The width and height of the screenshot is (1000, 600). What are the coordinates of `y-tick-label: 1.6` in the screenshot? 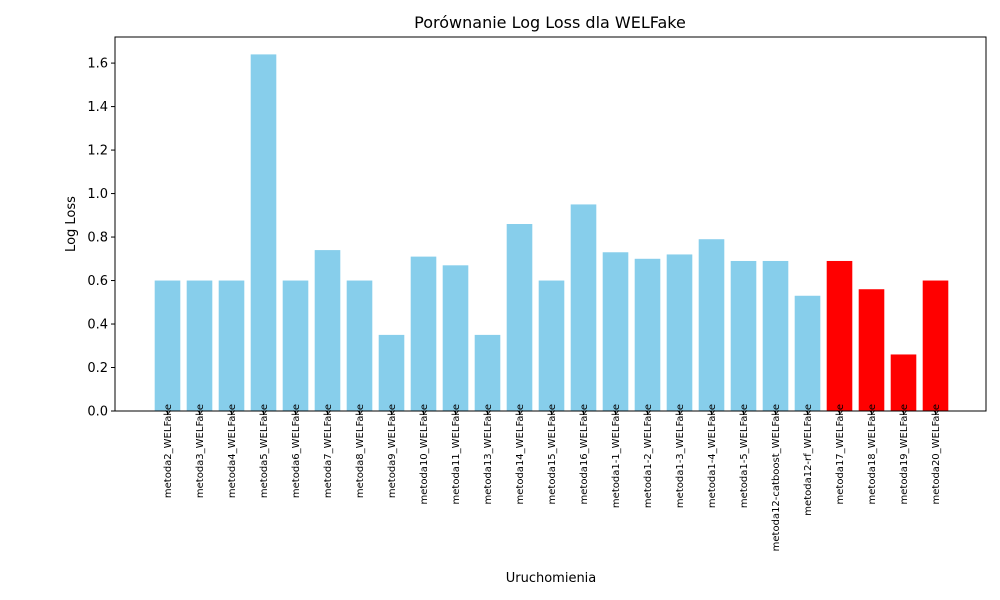 It's located at (97, 64).